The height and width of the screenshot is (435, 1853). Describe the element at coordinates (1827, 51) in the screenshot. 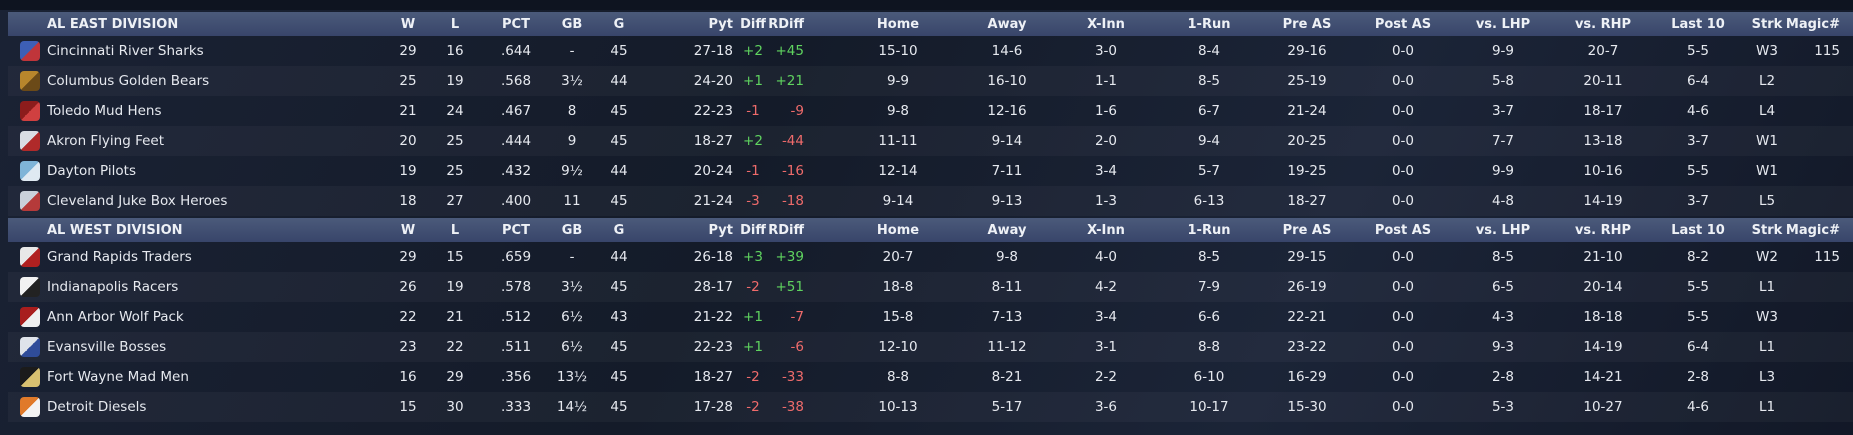

I see `stat-cell: 115` at that location.